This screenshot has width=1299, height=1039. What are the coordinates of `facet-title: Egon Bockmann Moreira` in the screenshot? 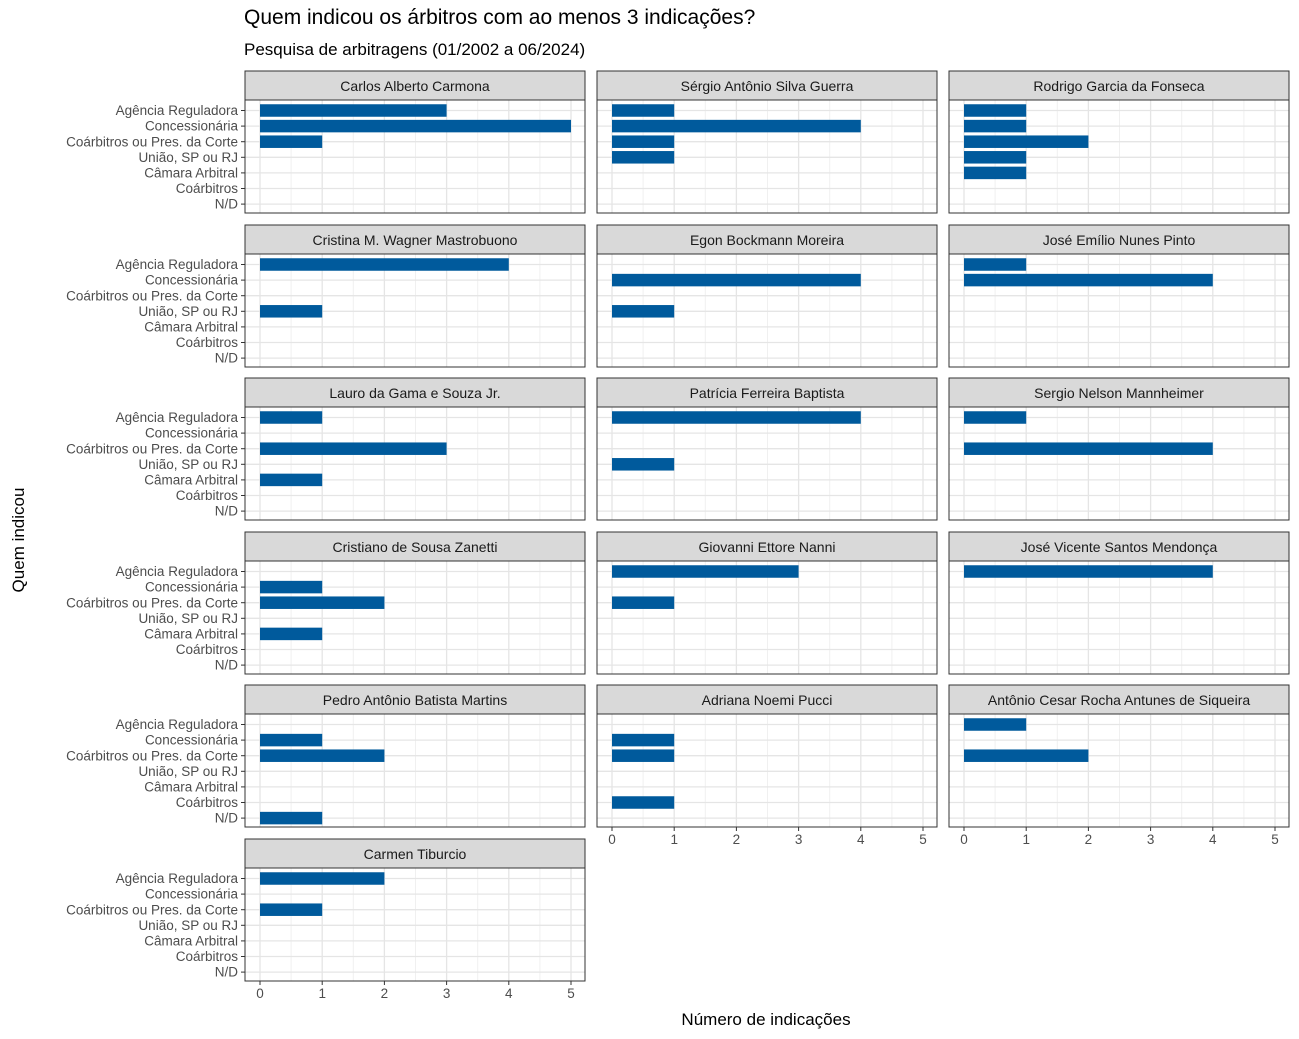 It's located at (767, 240).